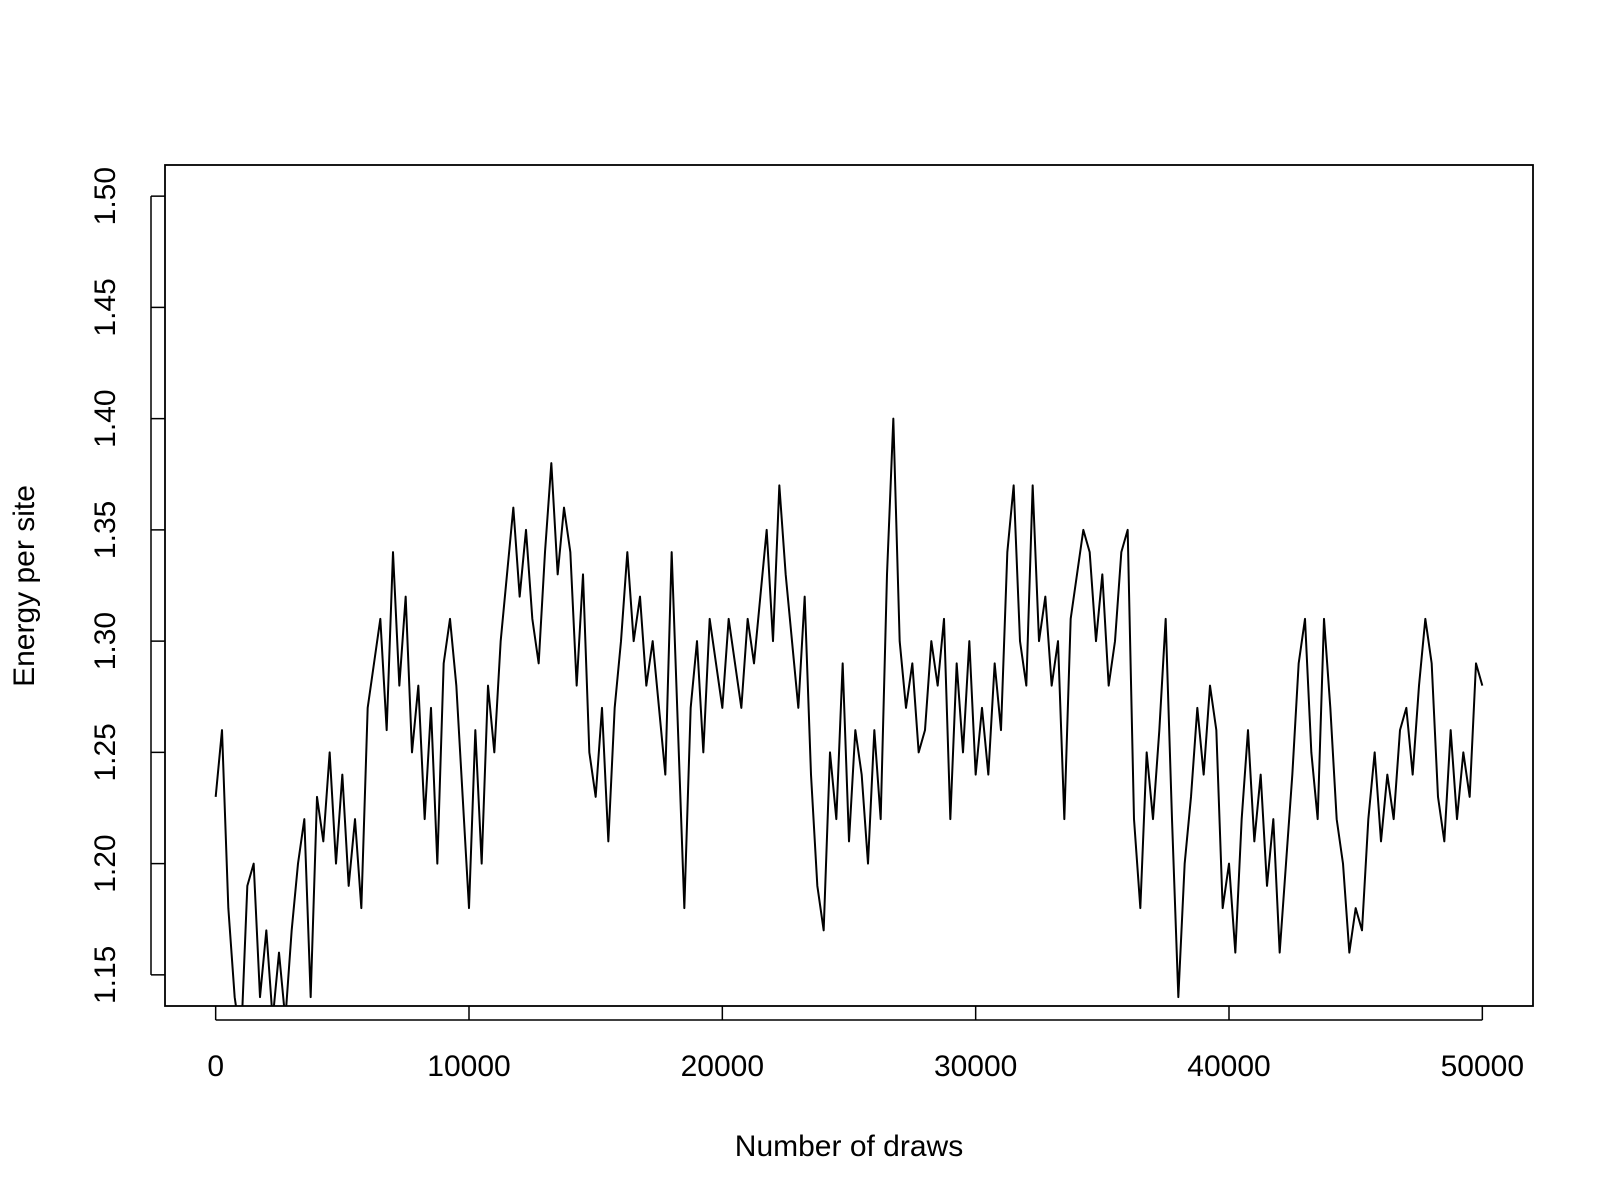 The image size is (1600, 1200). I want to click on y-tick-label: 1.40, so click(105, 418).